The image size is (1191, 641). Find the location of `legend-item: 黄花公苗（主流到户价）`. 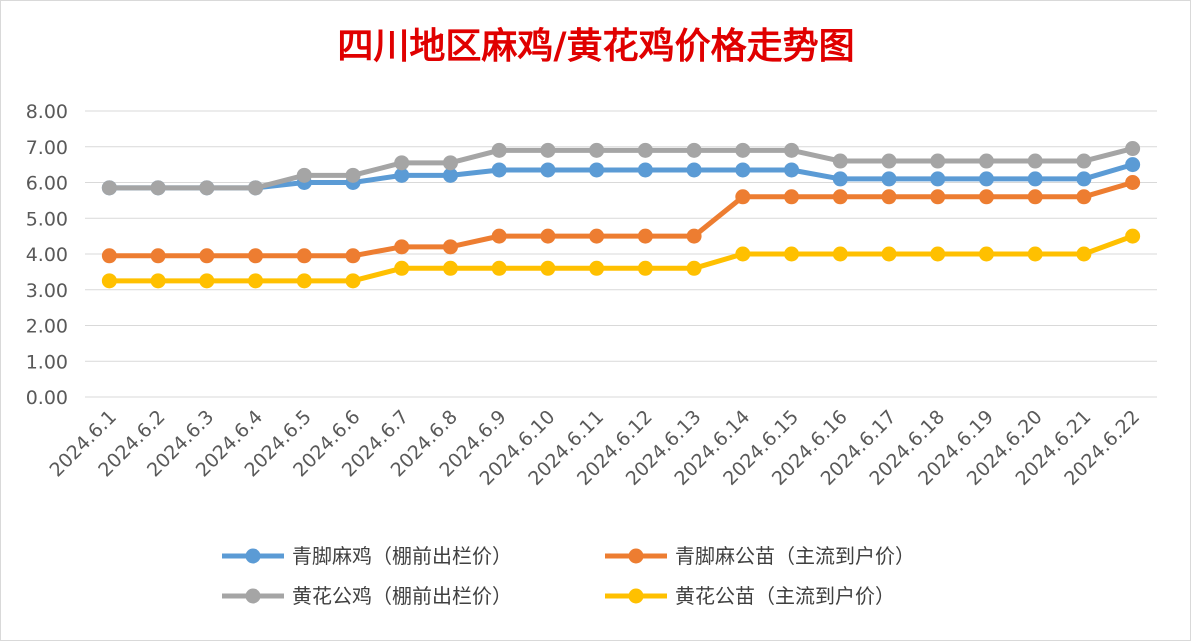

legend-item: 黄花公苗（主流到户价） is located at coordinates (750, 596).